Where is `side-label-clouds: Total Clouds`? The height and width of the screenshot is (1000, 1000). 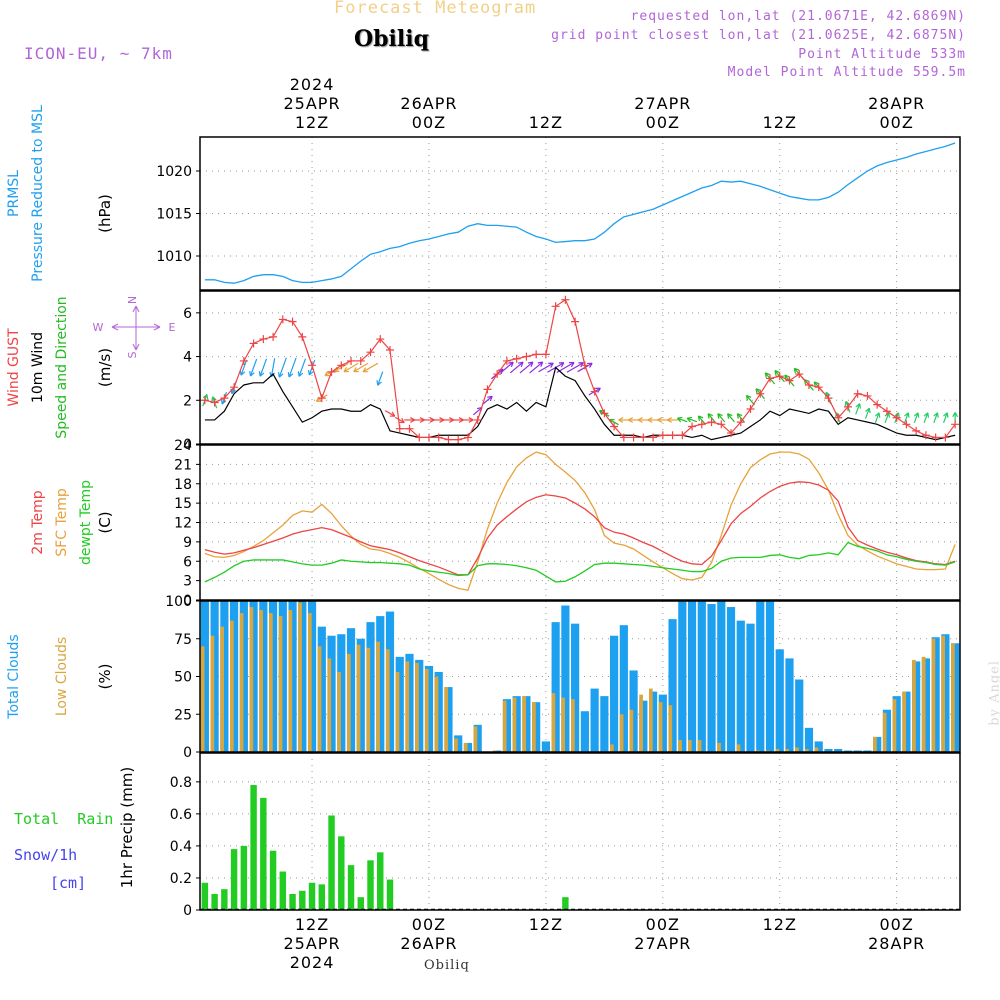
side-label-clouds: Total Clouds is located at coordinates (14, 676).